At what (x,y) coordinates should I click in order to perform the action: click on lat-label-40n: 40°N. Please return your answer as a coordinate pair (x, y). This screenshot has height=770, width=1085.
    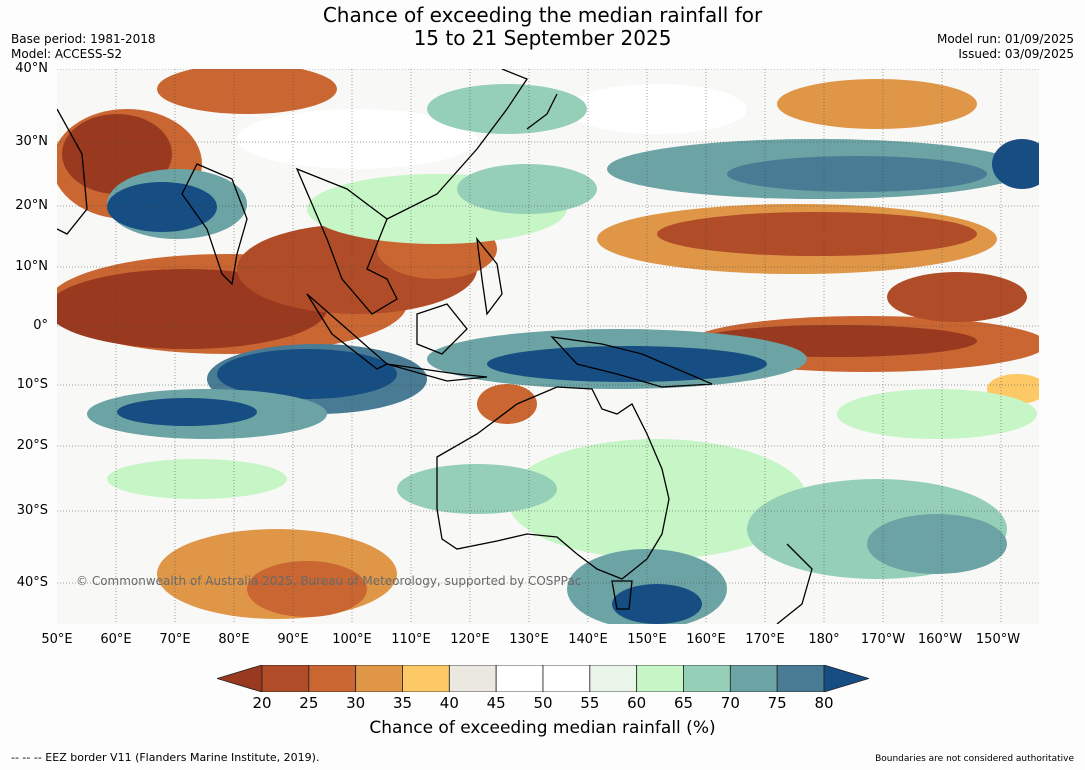
    Looking at the image, I should click on (31, 68).